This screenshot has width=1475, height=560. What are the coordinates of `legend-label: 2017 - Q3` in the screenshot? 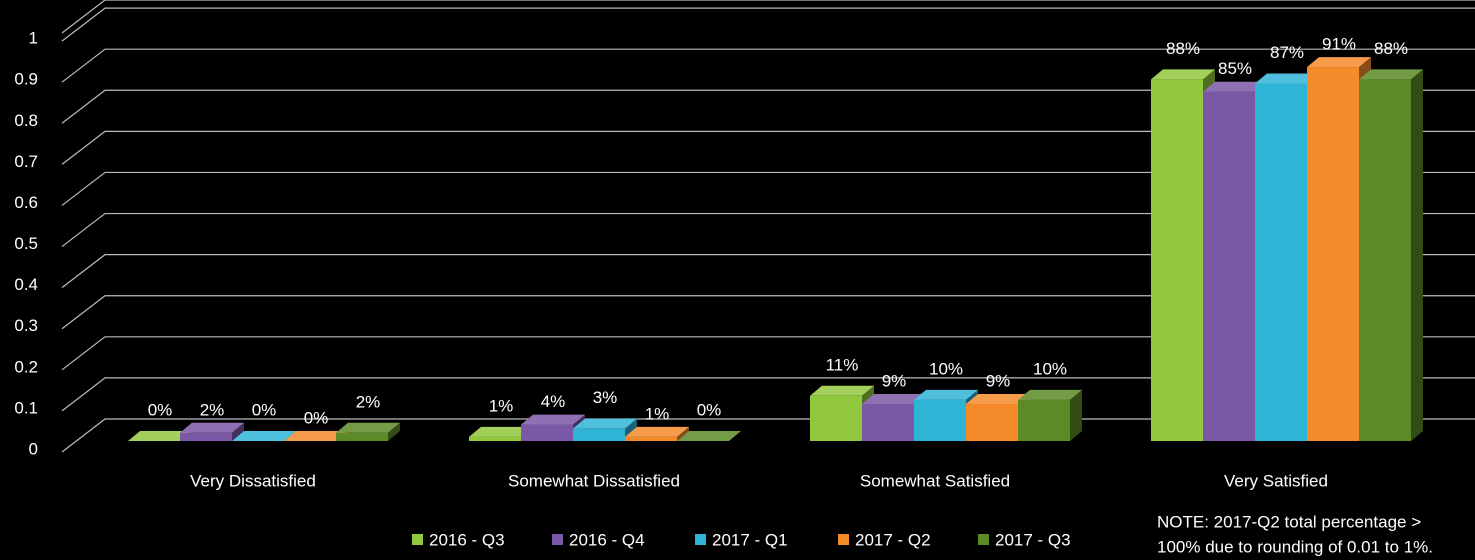 It's located at (1033, 539).